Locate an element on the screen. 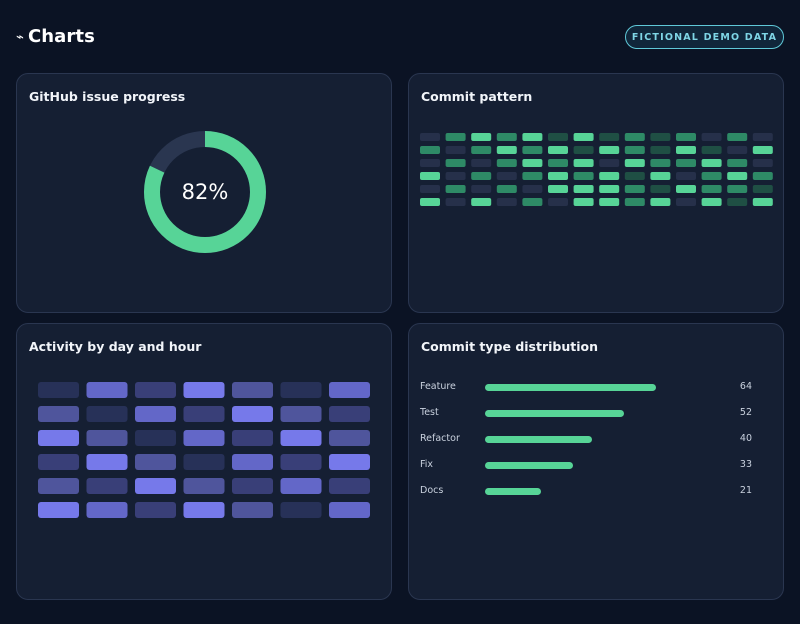 This screenshot has height=624, width=800. bar-value: 21 is located at coordinates (745, 490).